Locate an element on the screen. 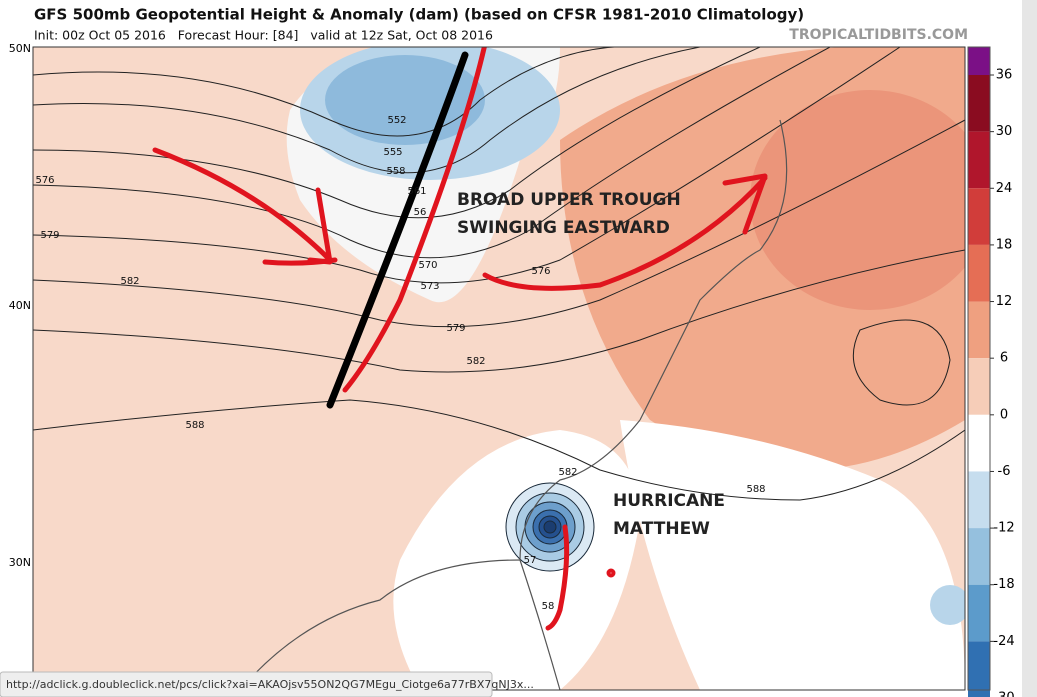 The height and width of the screenshot is (697, 1037). colorbar-frame is located at coordinates (979, 368).